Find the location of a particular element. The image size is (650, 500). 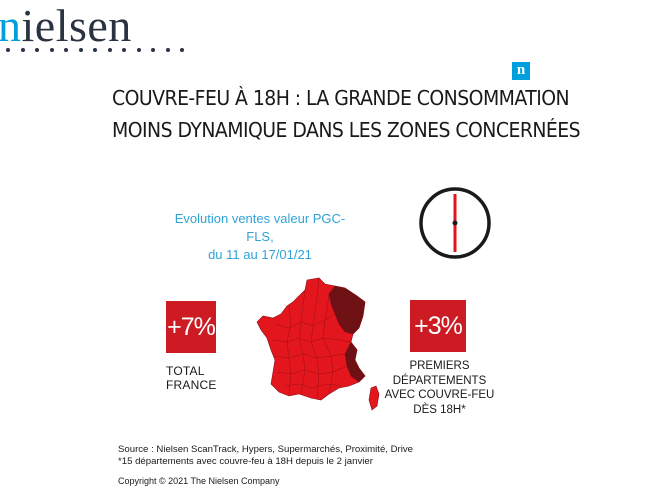

logo-wordmark: ielsen is located at coordinates (76, 25).